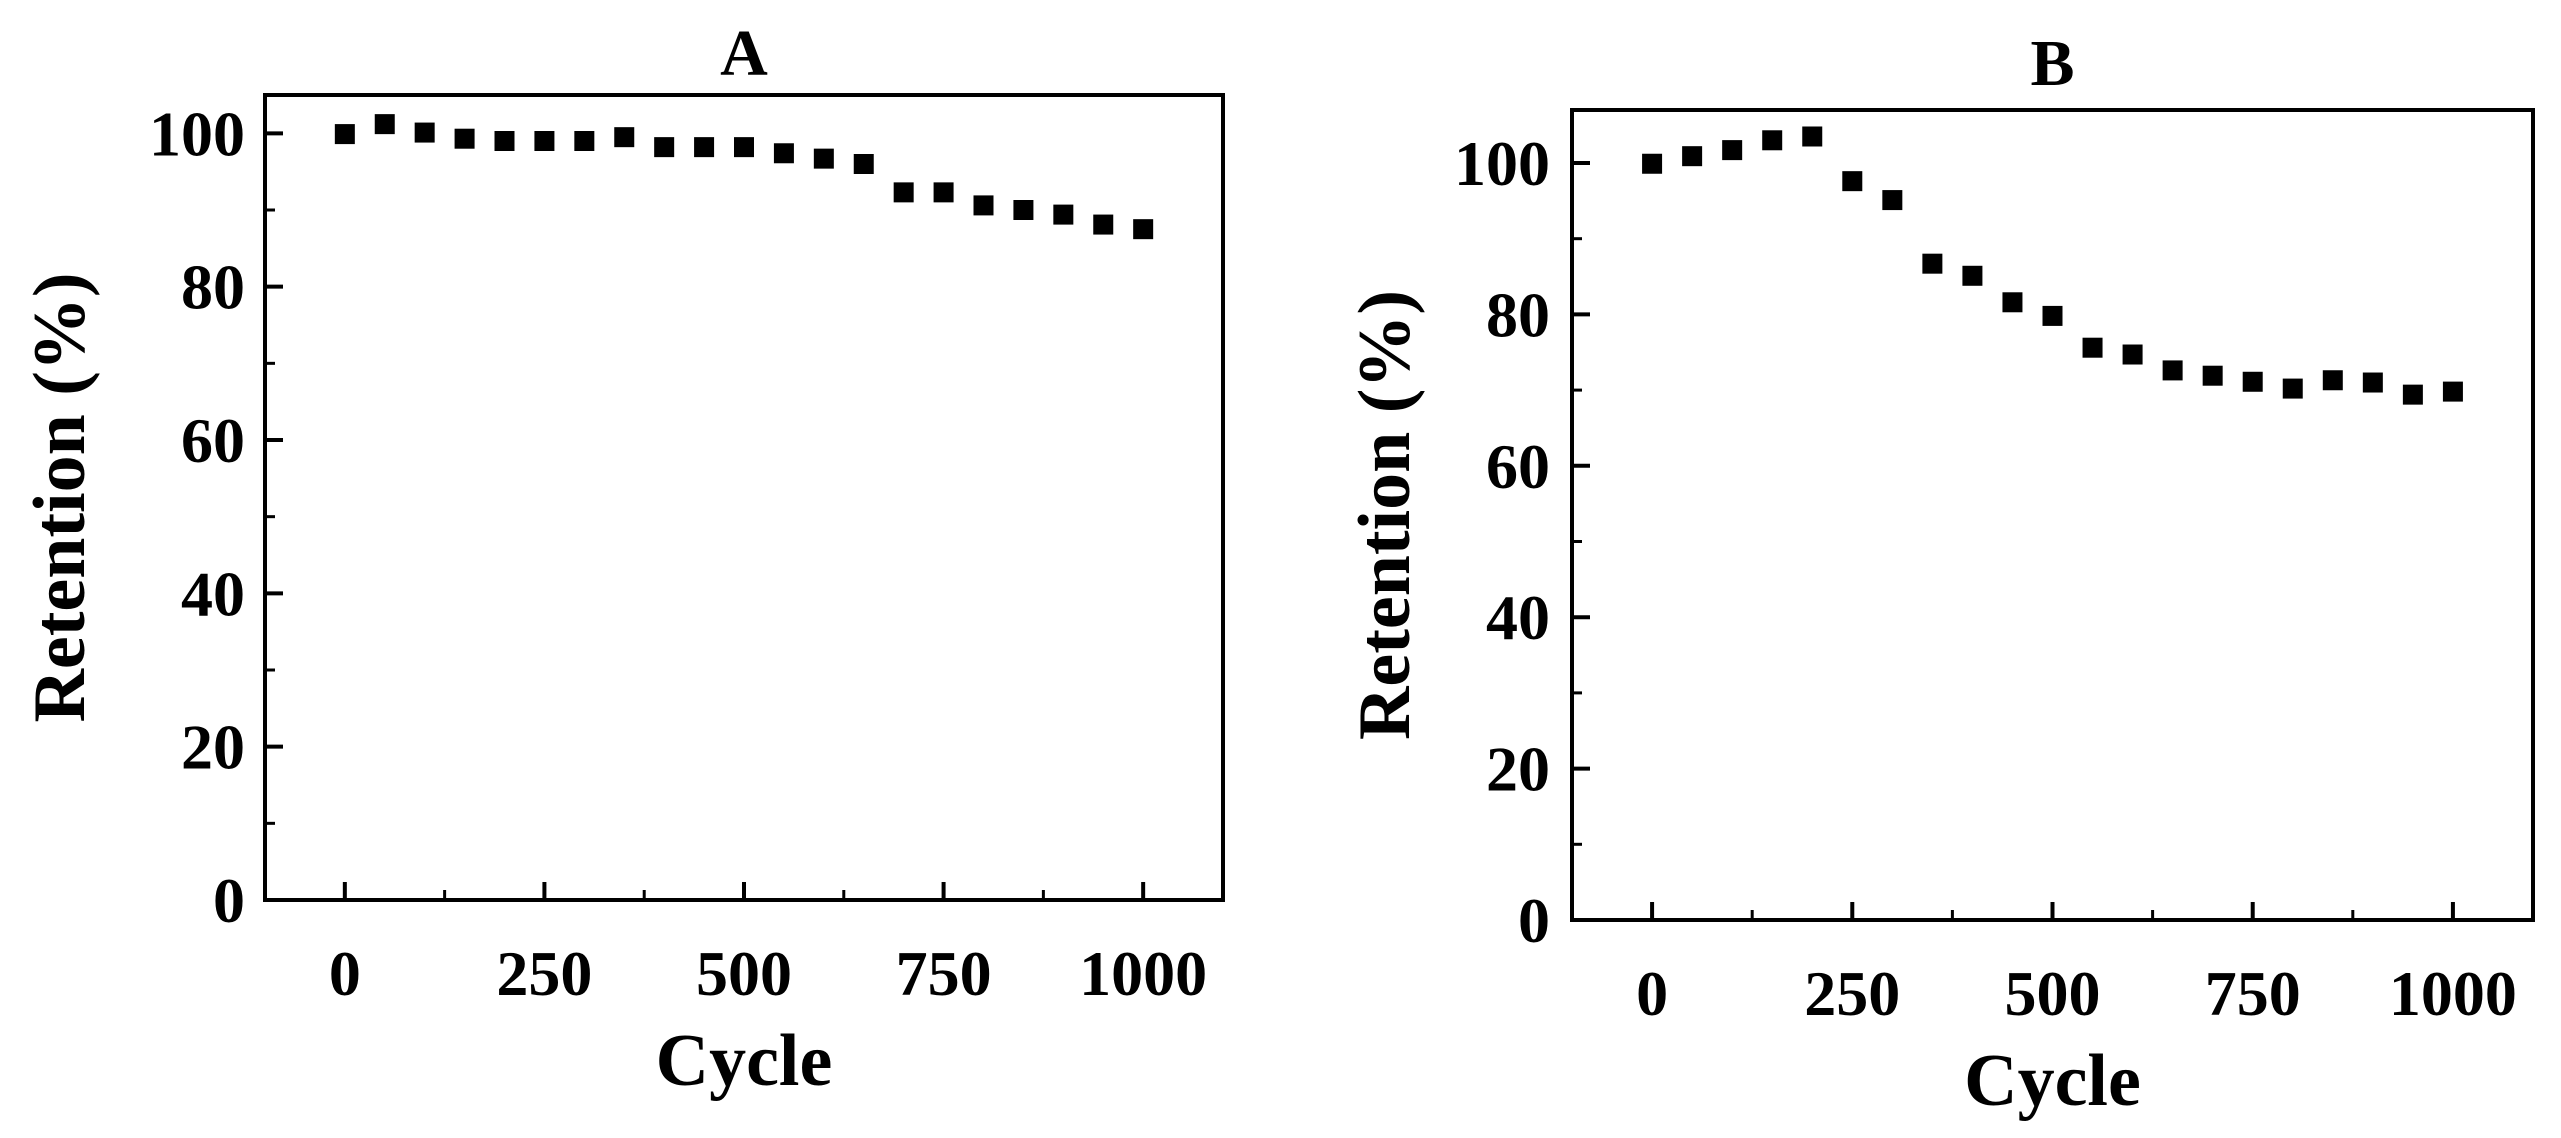 The image size is (2561, 1138). What do you see at coordinates (60, 497) in the screenshot?
I see `y-axis-title-a: Retention (%)` at bounding box center [60, 497].